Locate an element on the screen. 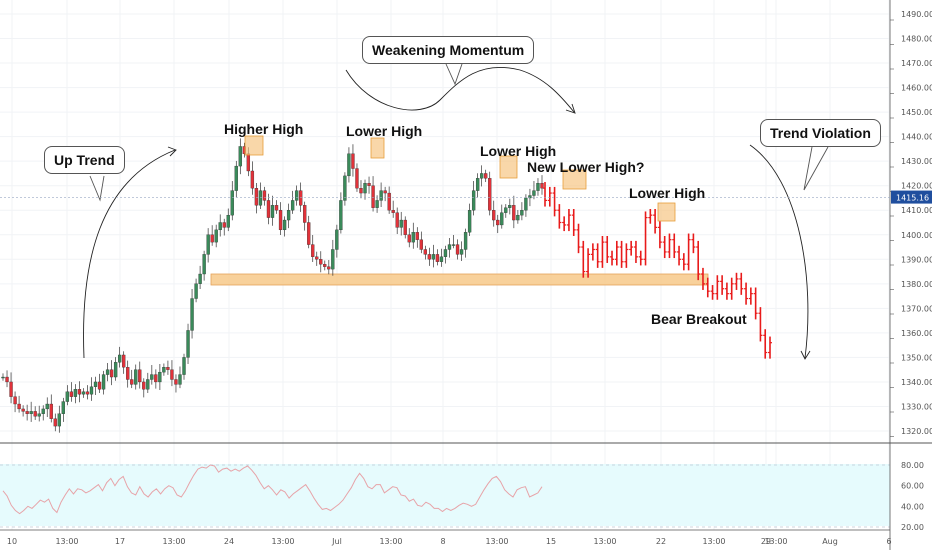  price-tick-label: 1420.00 is located at coordinates (916, 186).